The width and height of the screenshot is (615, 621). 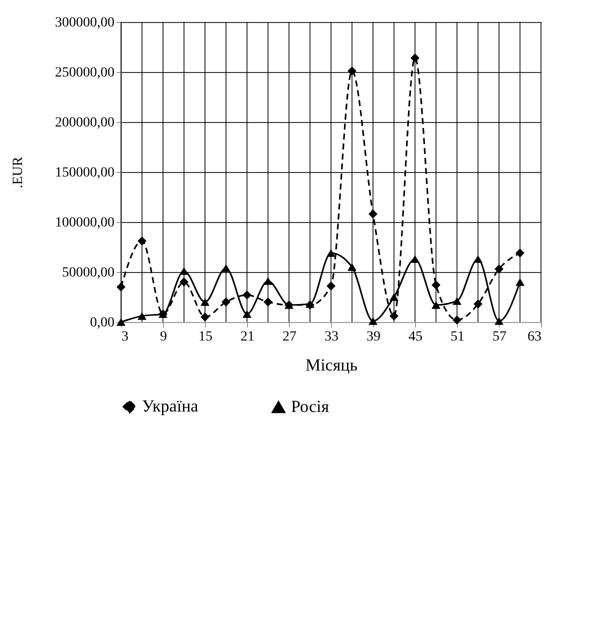 What do you see at coordinates (499, 337) in the screenshot?
I see `x-tick-label: 57` at bounding box center [499, 337].